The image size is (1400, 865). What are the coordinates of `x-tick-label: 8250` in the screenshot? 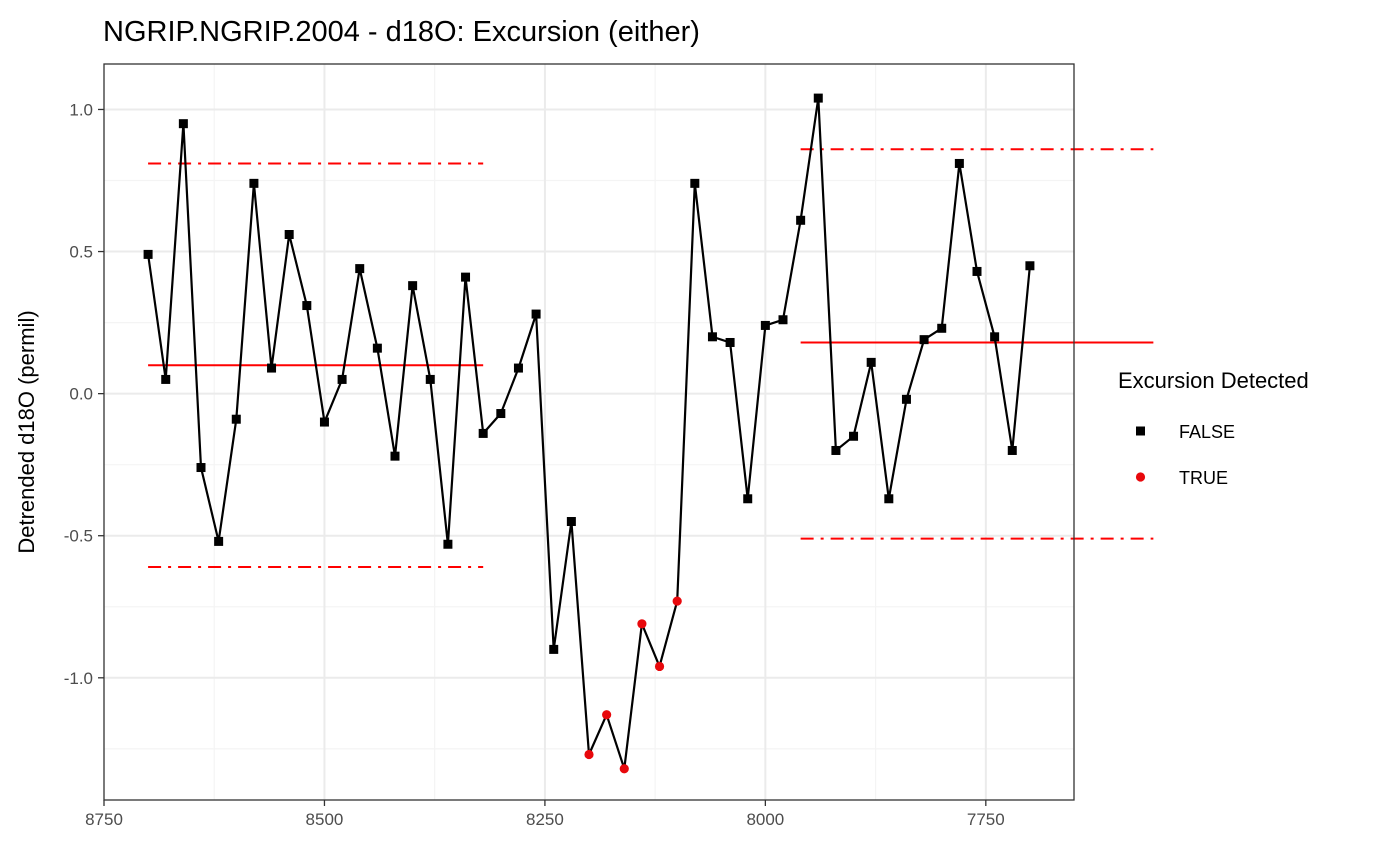 It's located at (545, 819).